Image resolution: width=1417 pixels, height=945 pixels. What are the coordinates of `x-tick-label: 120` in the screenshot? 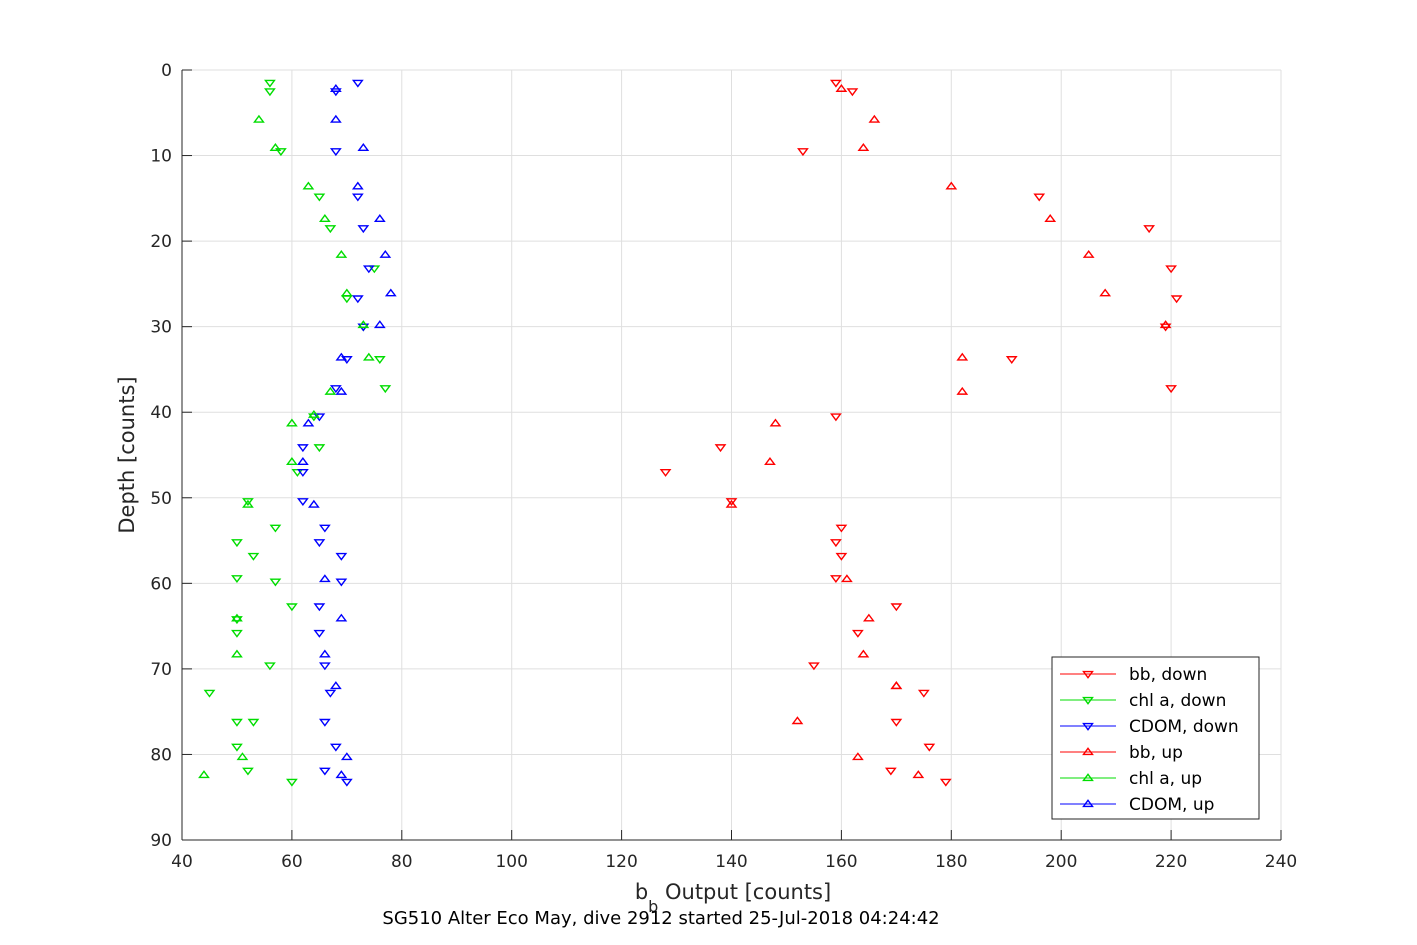 It's located at (621, 862).